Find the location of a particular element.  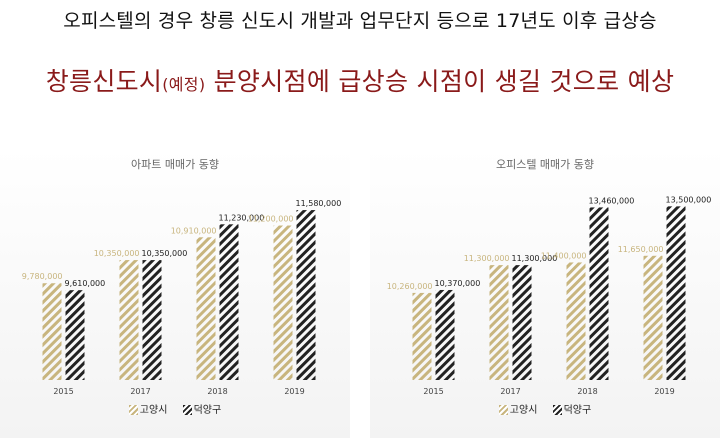

data-label: 10,910,000 is located at coordinates (194, 230).